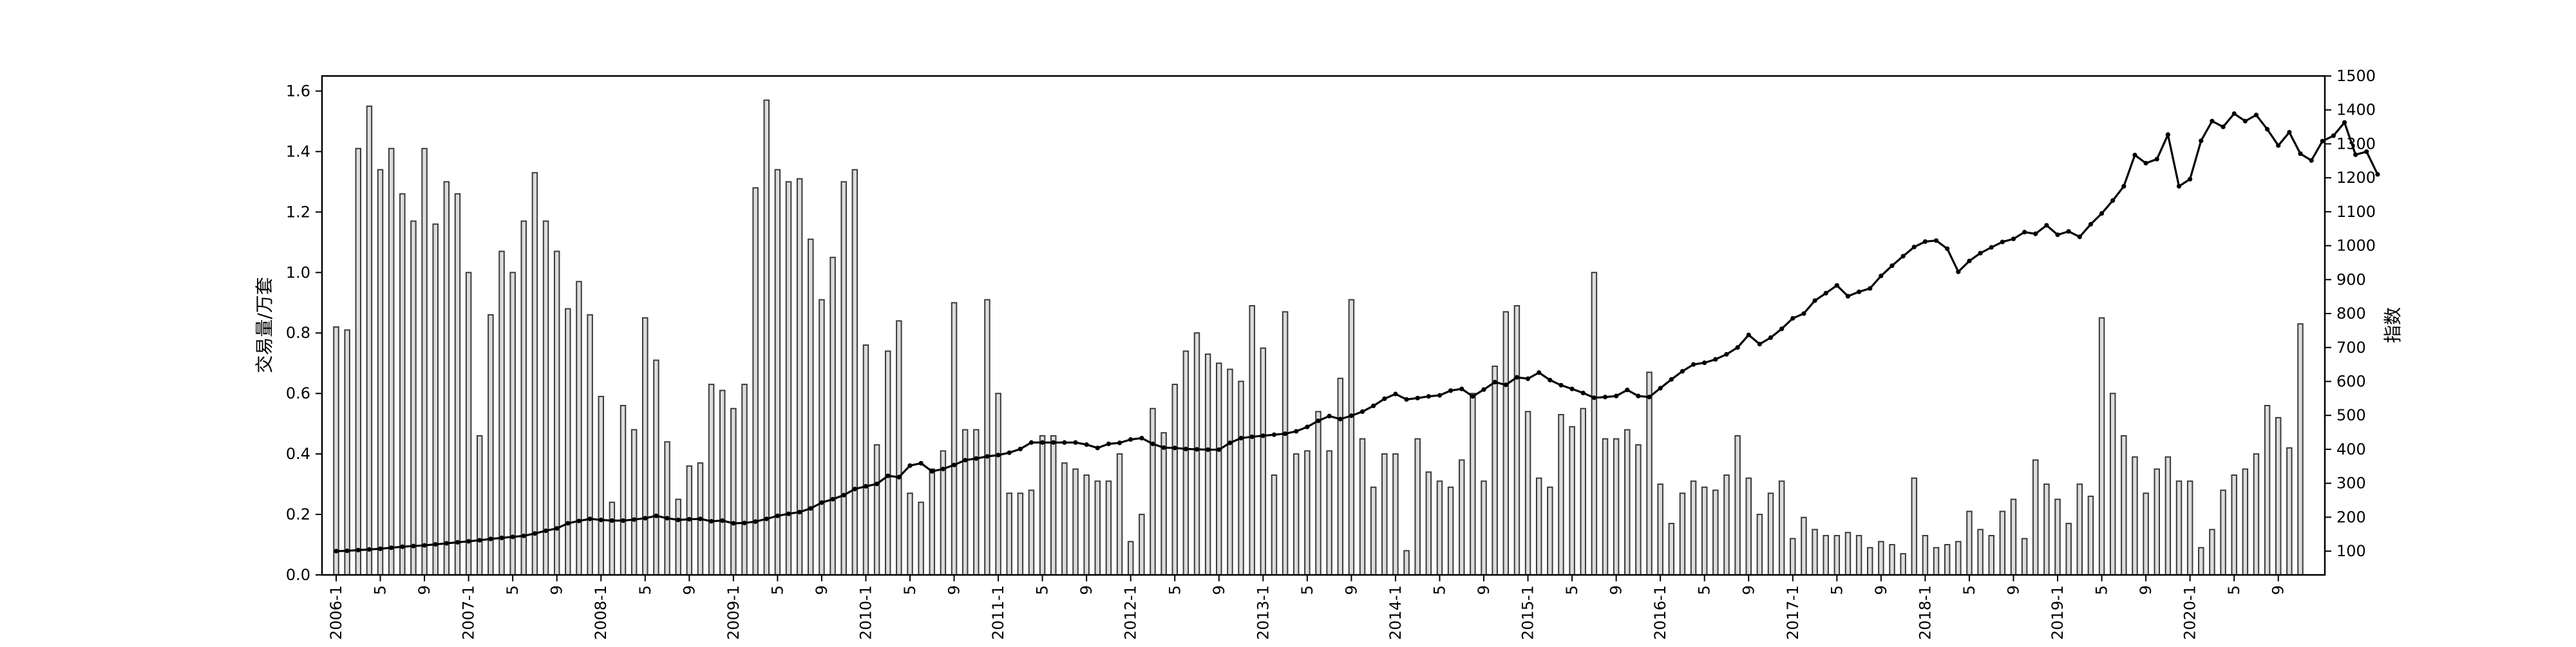 Image resolution: width=2576 pixels, height=647 pixels. Describe the element at coordinates (733, 613) in the screenshot. I see `x-tick-label-9: 2009-1` at that location.